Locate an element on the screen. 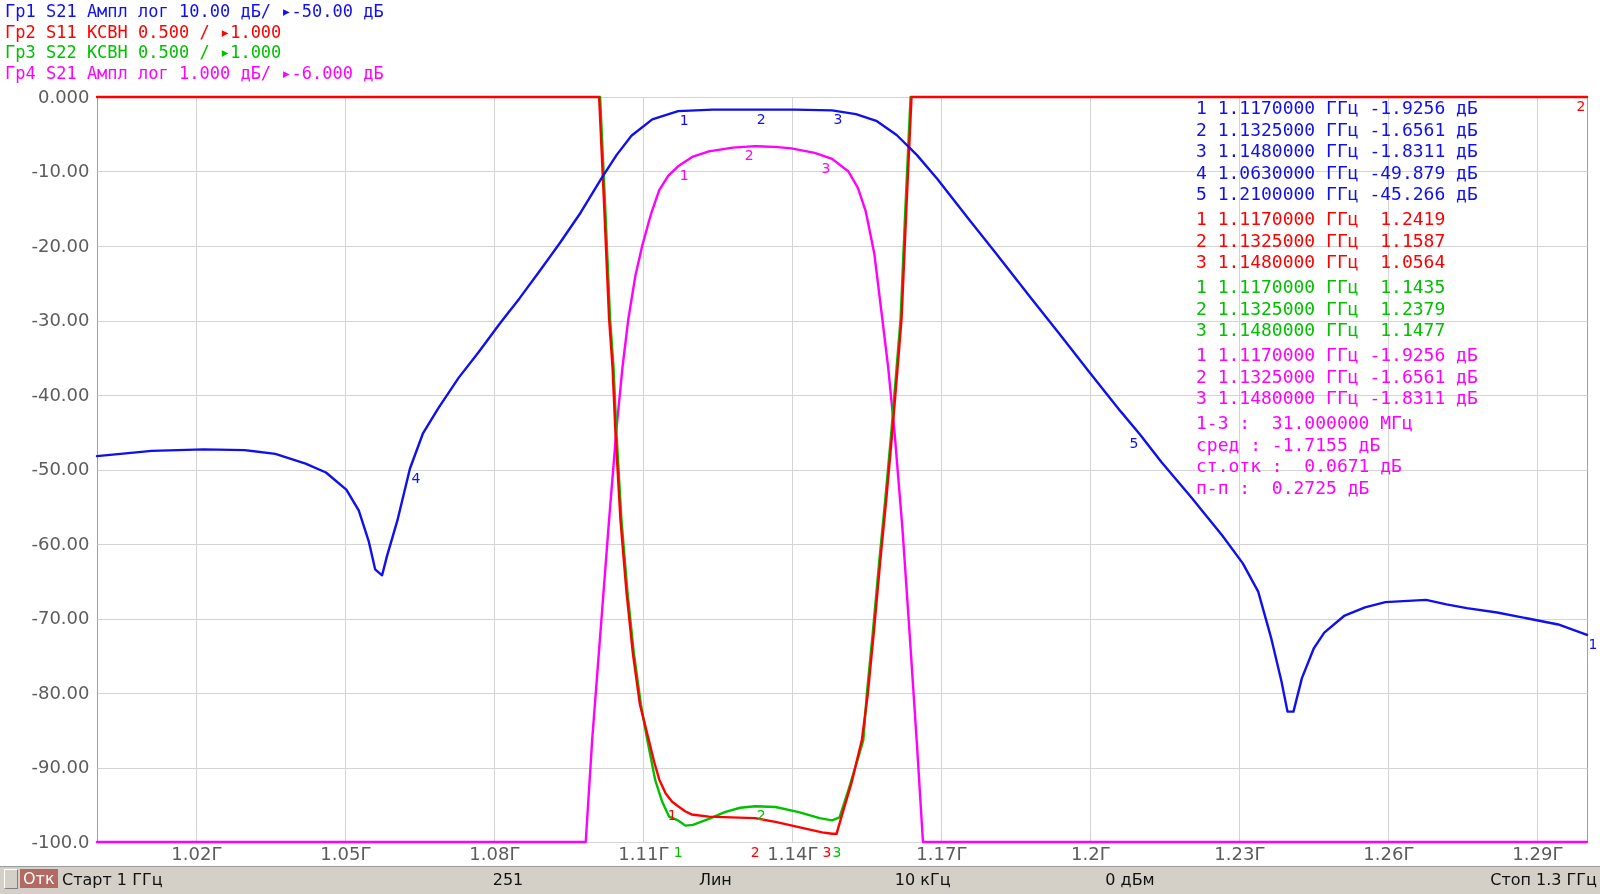 Image resolution: width=1600 pixels, height=894 pixels. annotation: 2 1.1325000 ГГц 1.2379 is located at coordinates (1321, 308).